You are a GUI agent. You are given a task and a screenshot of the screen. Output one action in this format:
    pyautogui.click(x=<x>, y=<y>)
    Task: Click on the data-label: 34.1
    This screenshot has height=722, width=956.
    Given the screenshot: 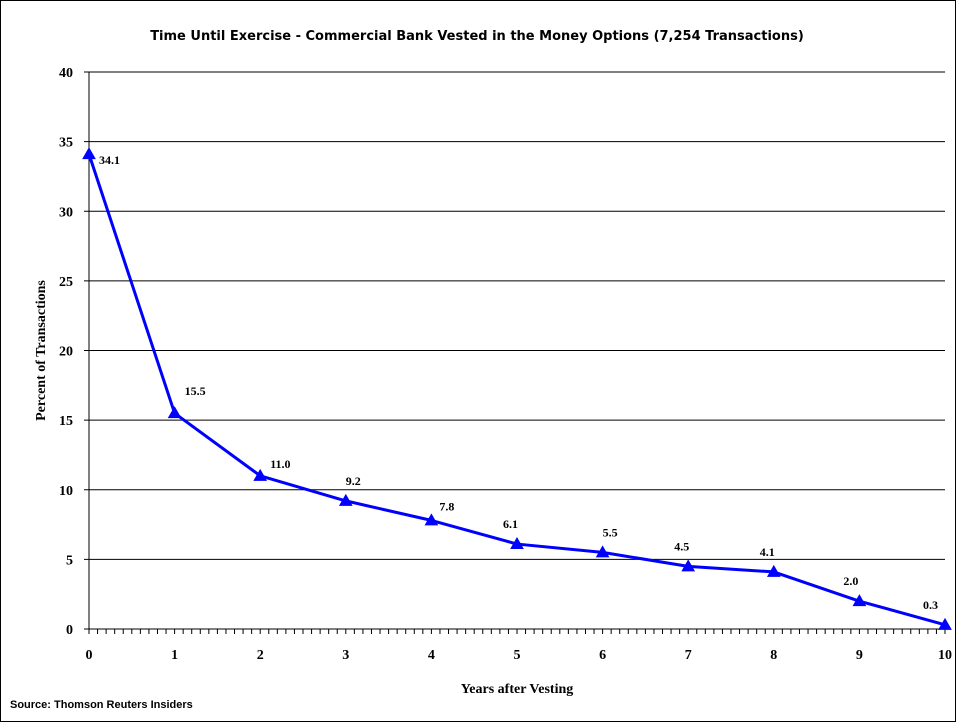 What is the action you would take?
    pyautogui.click(x=109, y=160)
    